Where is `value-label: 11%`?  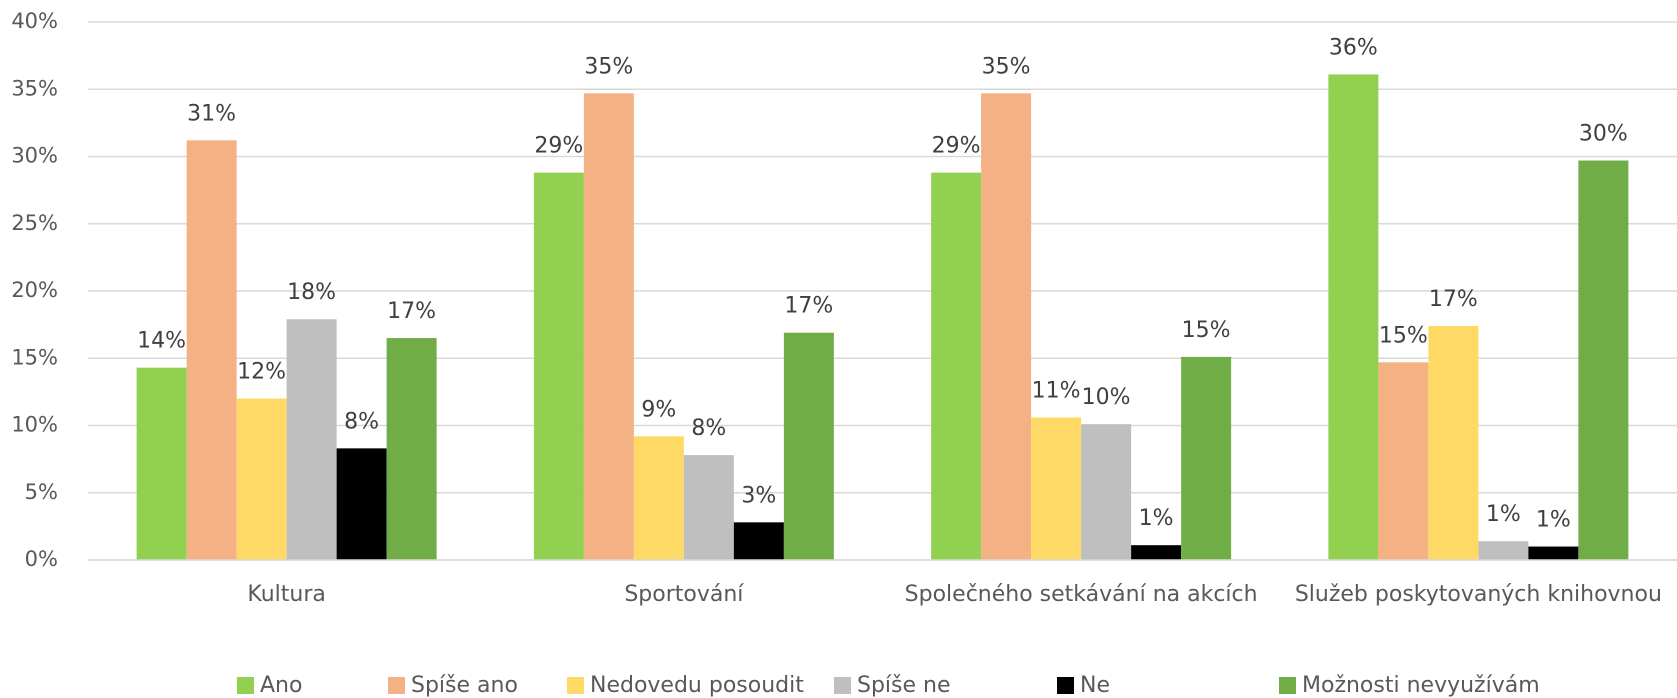
value-label: 11% is located at coordinates (1056, 390).